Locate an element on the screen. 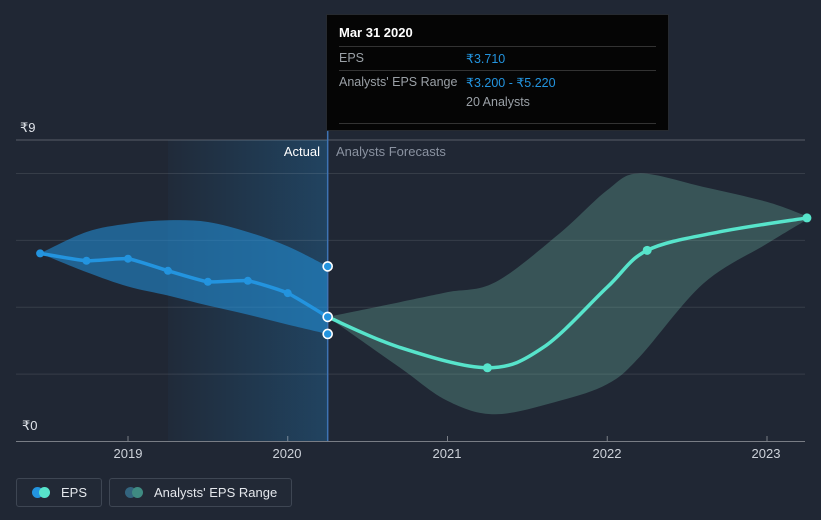 The height and width of the screenshot is (520, 821). forecast-section-label: Analysts Forecasts is located at coordinates (391, 151).